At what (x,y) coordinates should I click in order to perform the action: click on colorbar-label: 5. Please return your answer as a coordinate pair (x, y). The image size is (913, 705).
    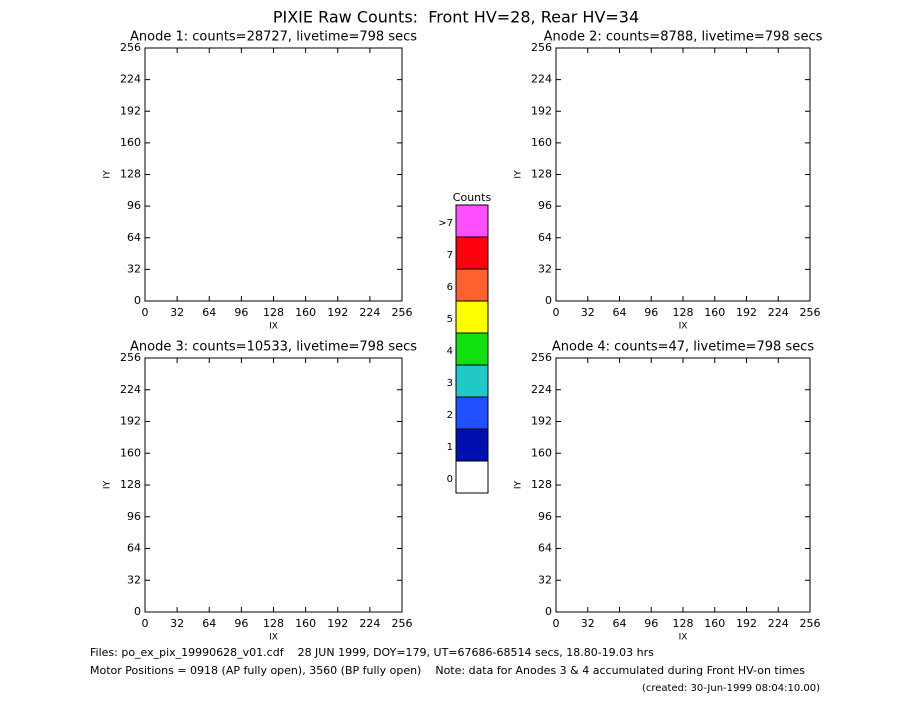
    Looking at the image, I should click on (450, 319).